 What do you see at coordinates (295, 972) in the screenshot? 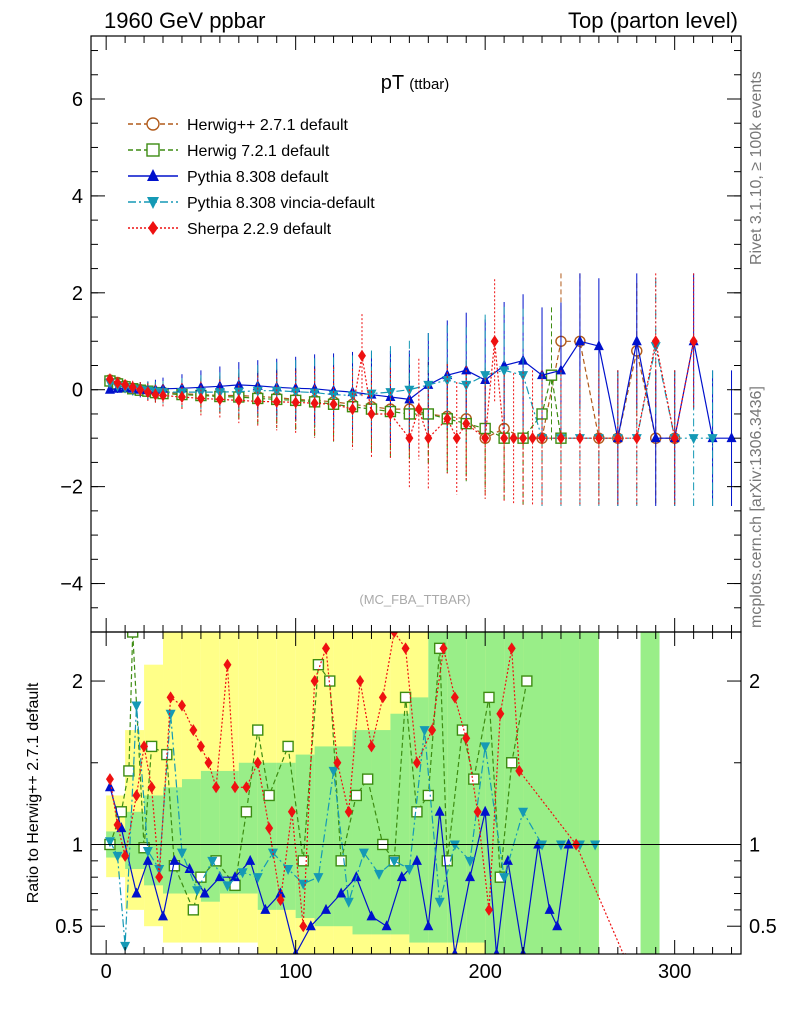
I see `xtick-label: 100` at bounding box center [295, 972].